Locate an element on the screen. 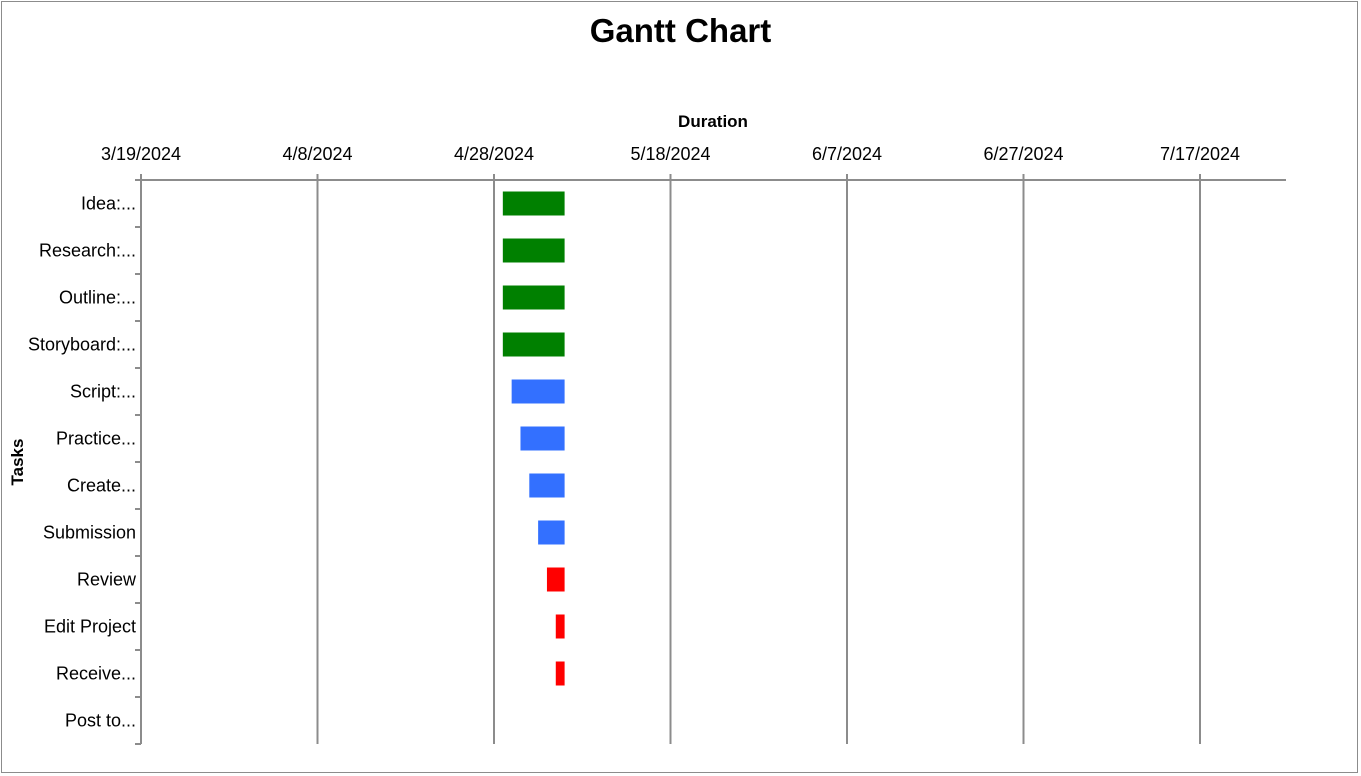  task-label: Submission is located at coordinates (89, 533).